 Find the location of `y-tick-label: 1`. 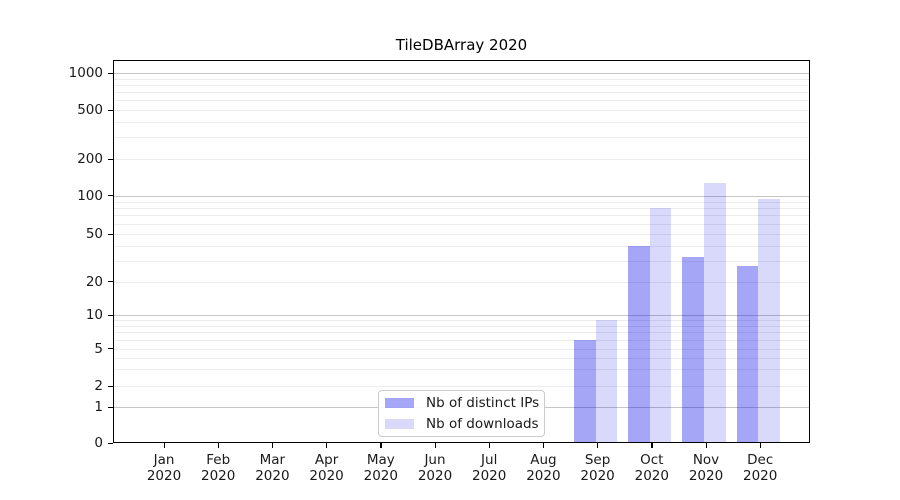

y-tick-label: 1 is located at coordinates (98, 407).